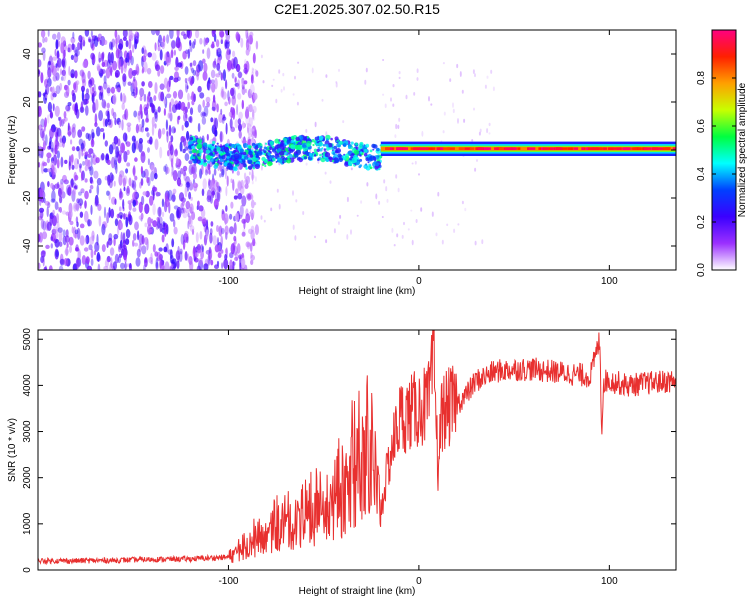 This screenshot has width=750, height=600. I want to click on colorbar-tick-label: 0.8, so click(701, 78).